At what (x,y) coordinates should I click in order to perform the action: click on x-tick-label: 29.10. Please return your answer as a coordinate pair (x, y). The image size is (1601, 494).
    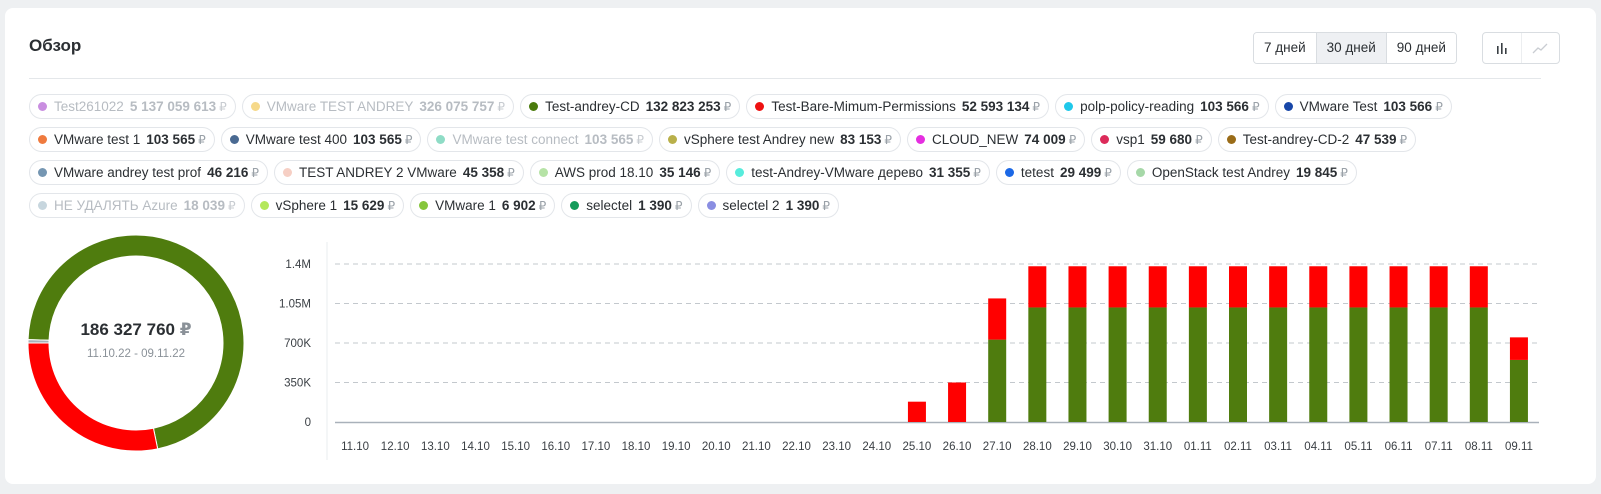
    Looking at the image, I should click on (1077, 447).